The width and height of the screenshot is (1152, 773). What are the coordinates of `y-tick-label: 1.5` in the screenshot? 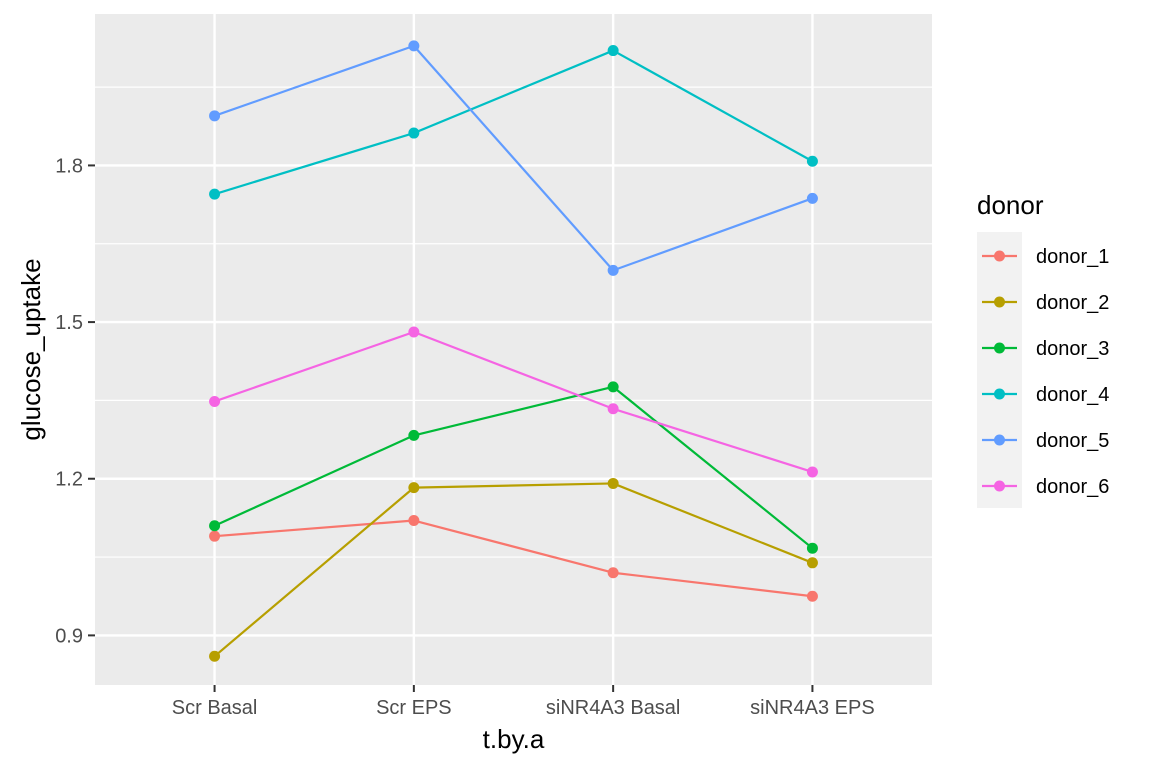 It's located at (69, 323).